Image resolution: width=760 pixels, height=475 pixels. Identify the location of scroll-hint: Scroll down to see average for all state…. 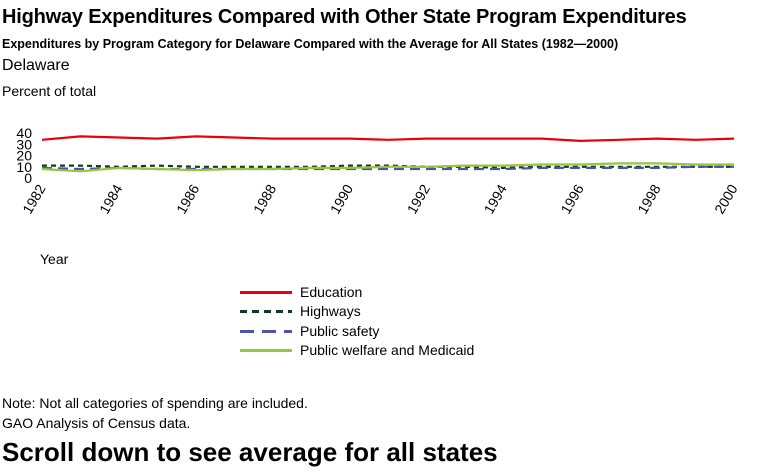
(250, 452).